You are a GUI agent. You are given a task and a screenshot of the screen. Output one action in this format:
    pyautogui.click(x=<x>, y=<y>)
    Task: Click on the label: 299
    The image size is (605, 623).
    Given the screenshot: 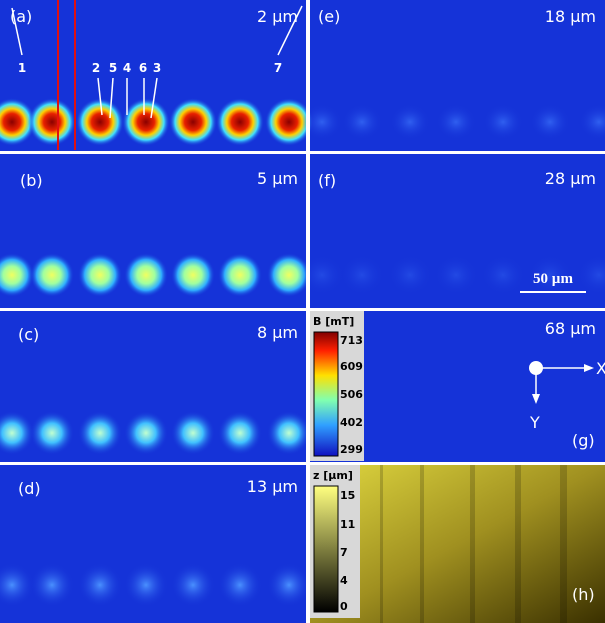 What is the action you would take?
    pyautogui.click(x=351, y=449)
    